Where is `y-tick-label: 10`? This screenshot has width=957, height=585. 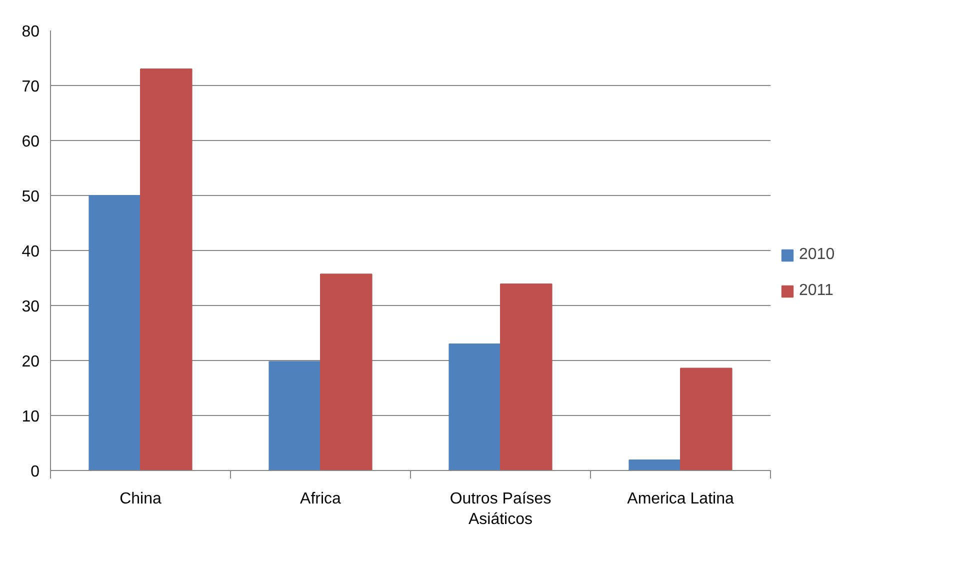
y-tick-label: 10 is located at coordinates (31, 417).